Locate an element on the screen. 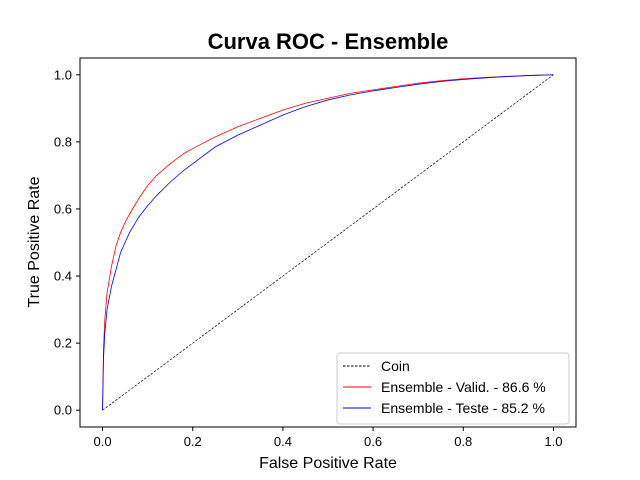  legend-label: Coin is located at coordinates (395, 366).